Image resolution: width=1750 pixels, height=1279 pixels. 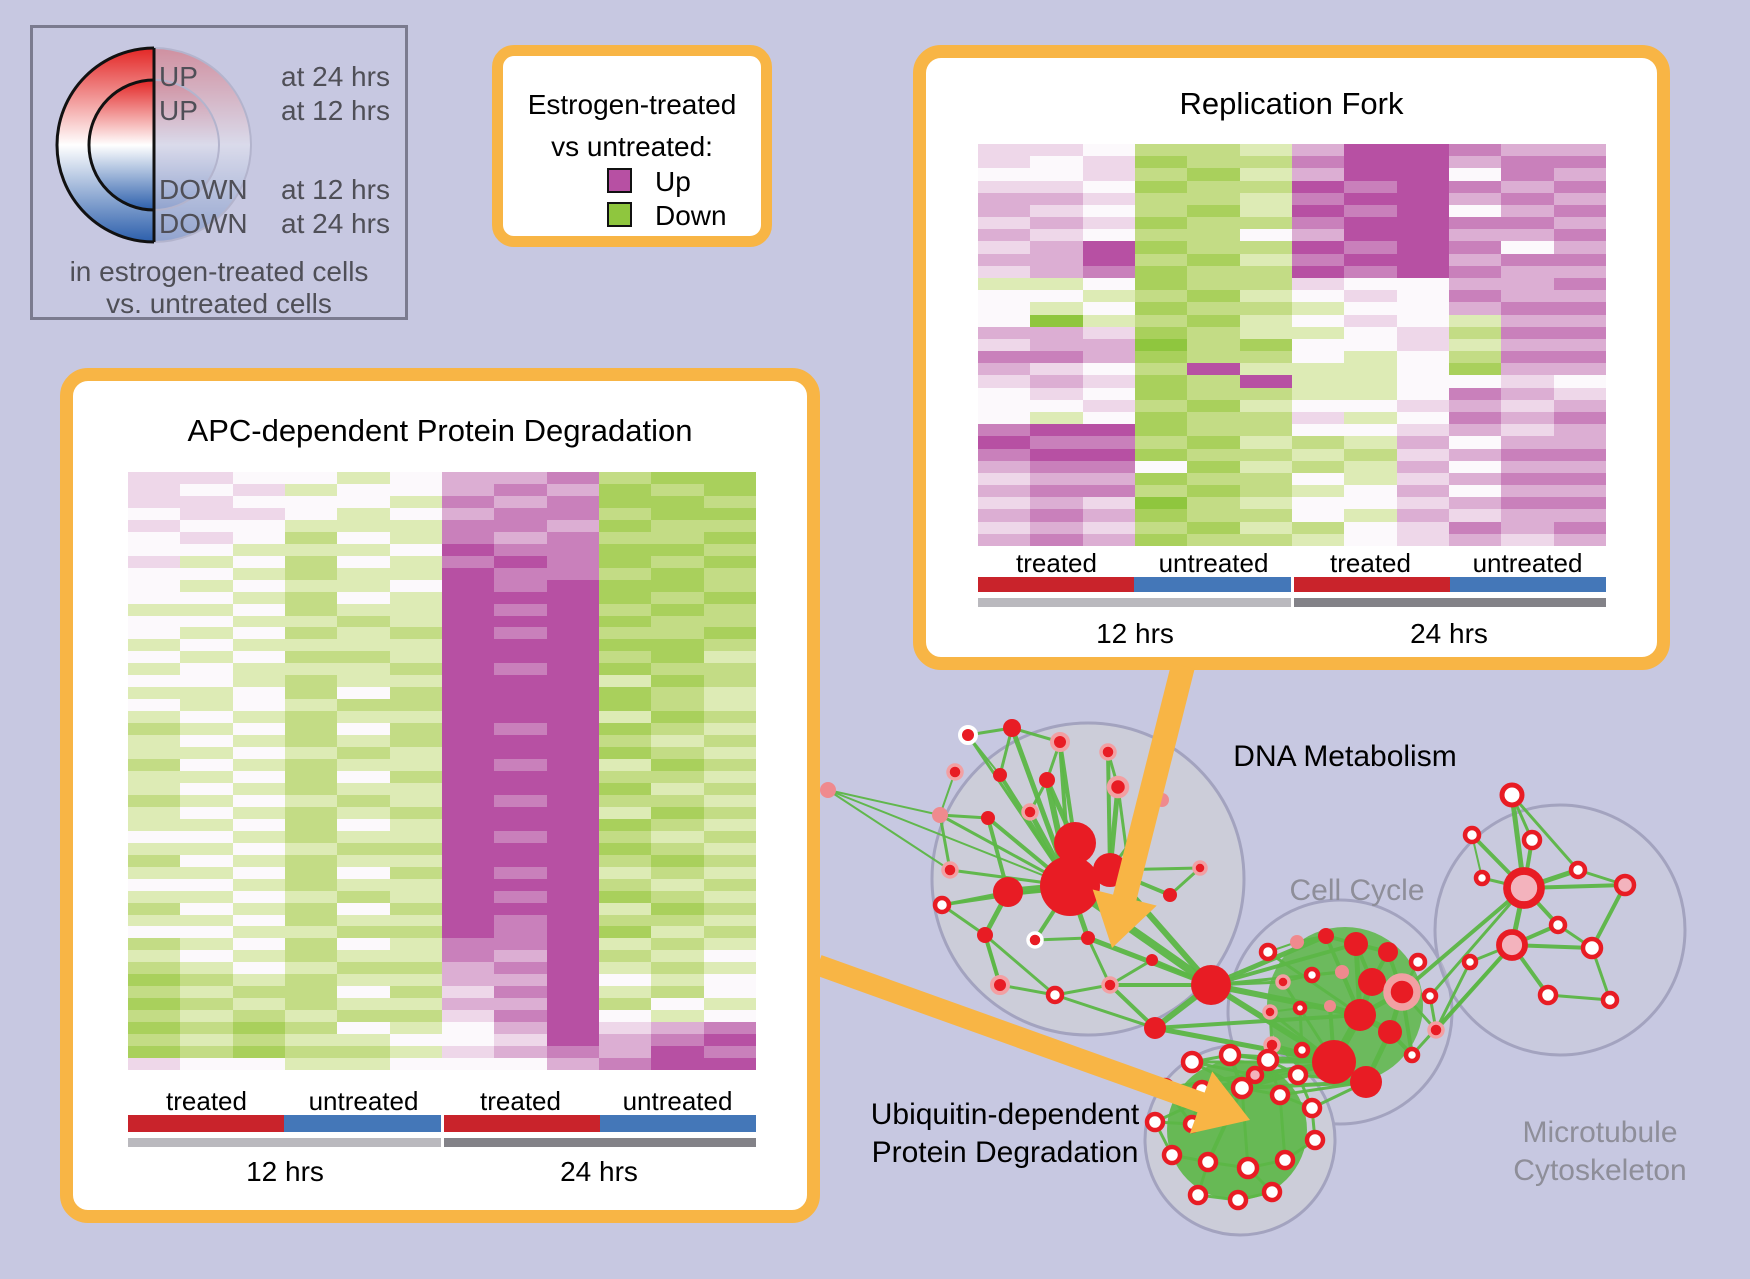 I want to click on down-label: Down, so click(x=691, y=215).